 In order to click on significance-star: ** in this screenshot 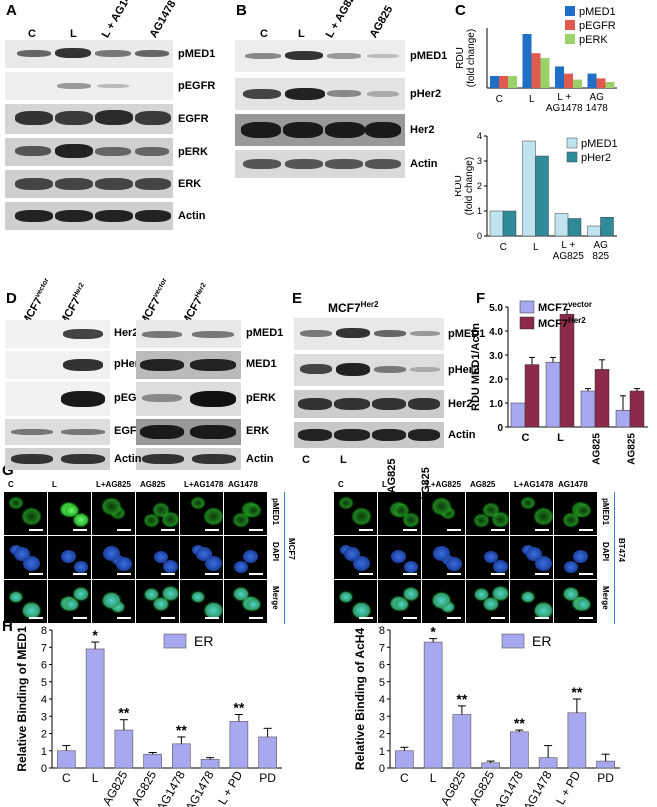, I will do `click(181, 730)`.